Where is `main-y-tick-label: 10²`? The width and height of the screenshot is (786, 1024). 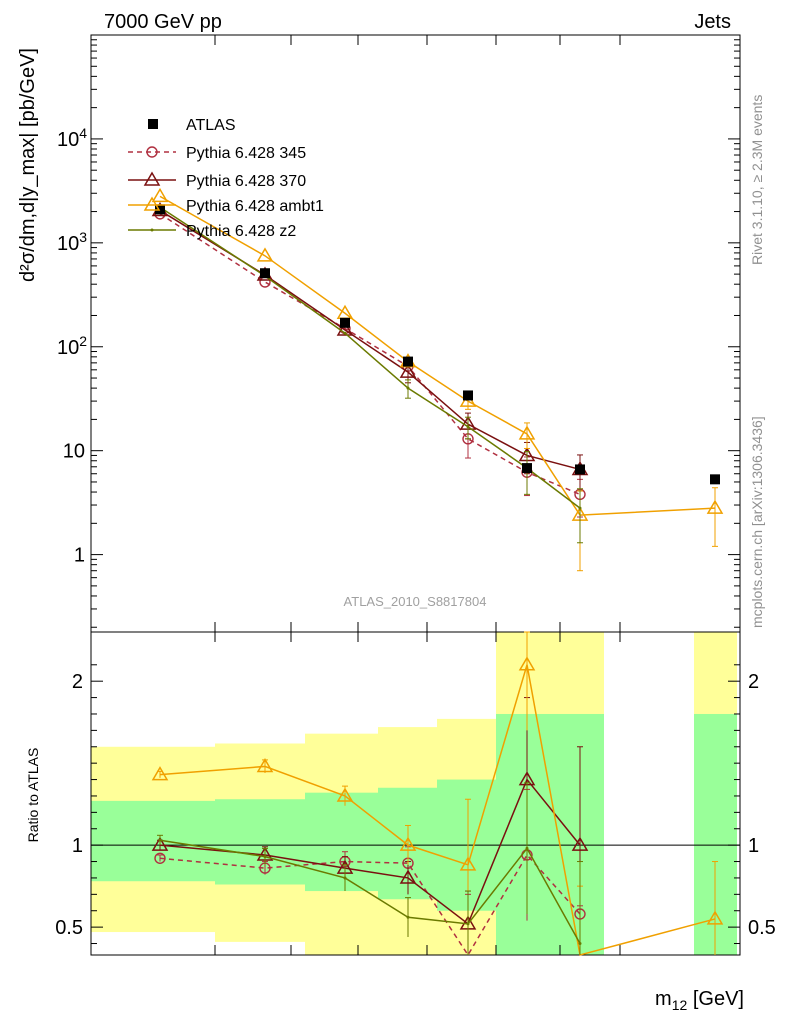
main-y-tick-label: 10² is located at coordinates (72, 346).